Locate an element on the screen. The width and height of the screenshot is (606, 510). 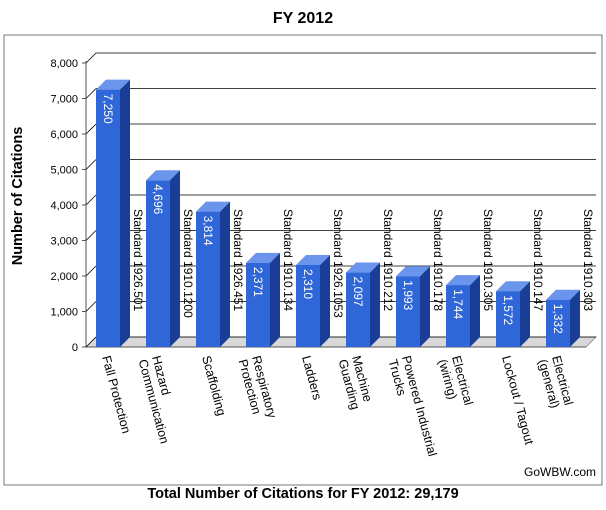
standard-label: Standard 1910.303 is located at coordinates (588, 260).